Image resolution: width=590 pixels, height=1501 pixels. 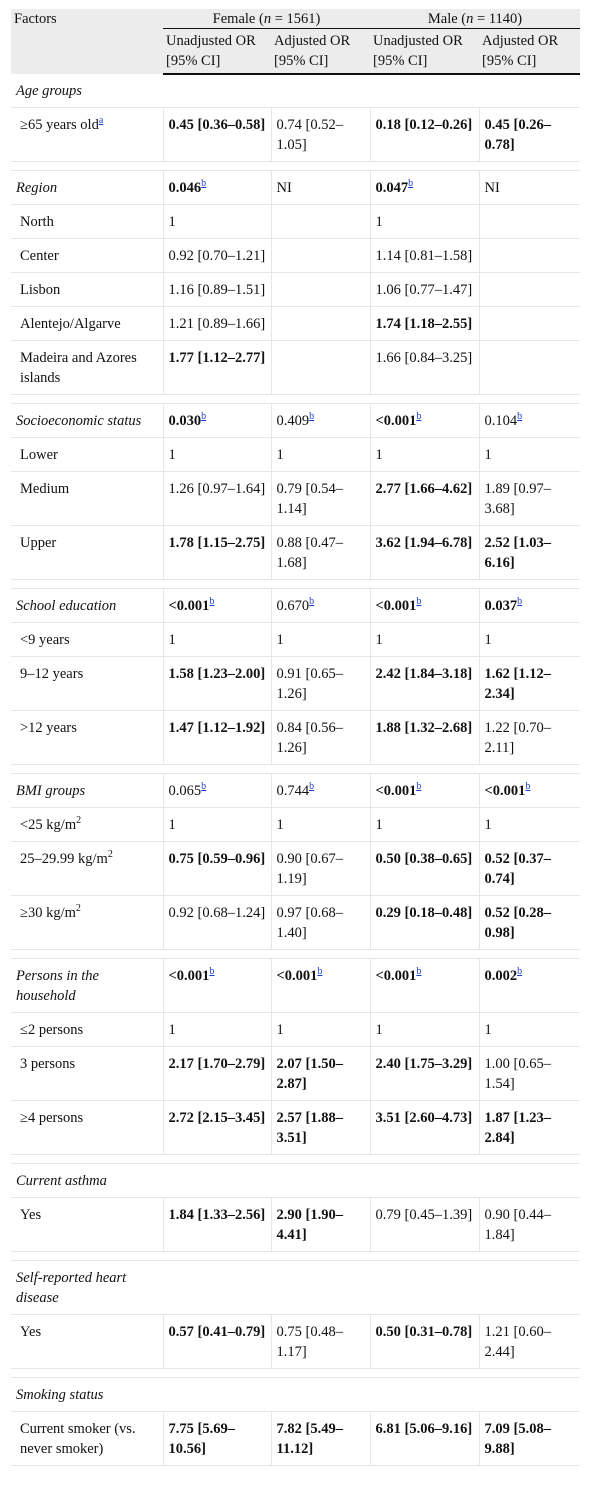 What do you see at coordinates (216, 498) in the screenshot?
I see `or-value-cell: 1.26 [0.97–1.64]` at bounding box center [216, 498].